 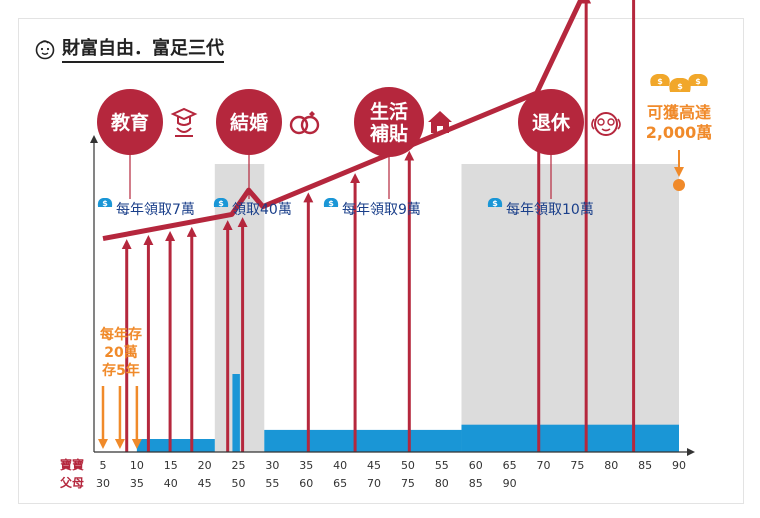 I want to click on money-bag-icon: $ $ $, so click(x=679, y=83).